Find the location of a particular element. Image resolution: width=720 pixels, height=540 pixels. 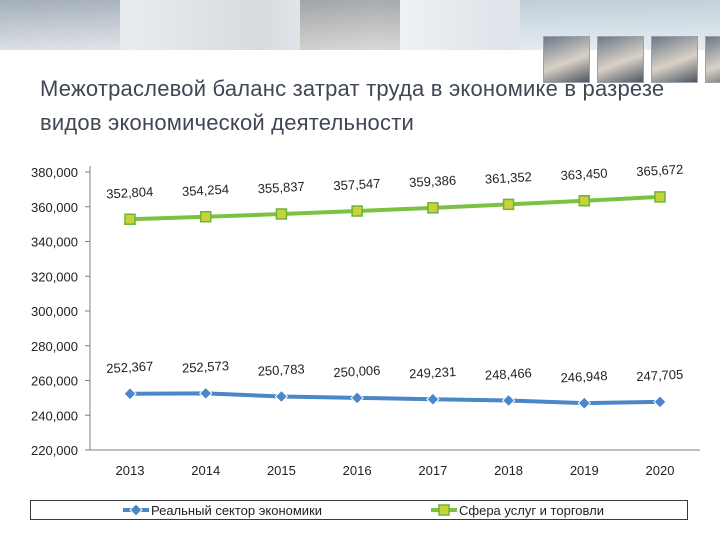

y-tick-label: 240,000 is located at coordinates (54, 415).